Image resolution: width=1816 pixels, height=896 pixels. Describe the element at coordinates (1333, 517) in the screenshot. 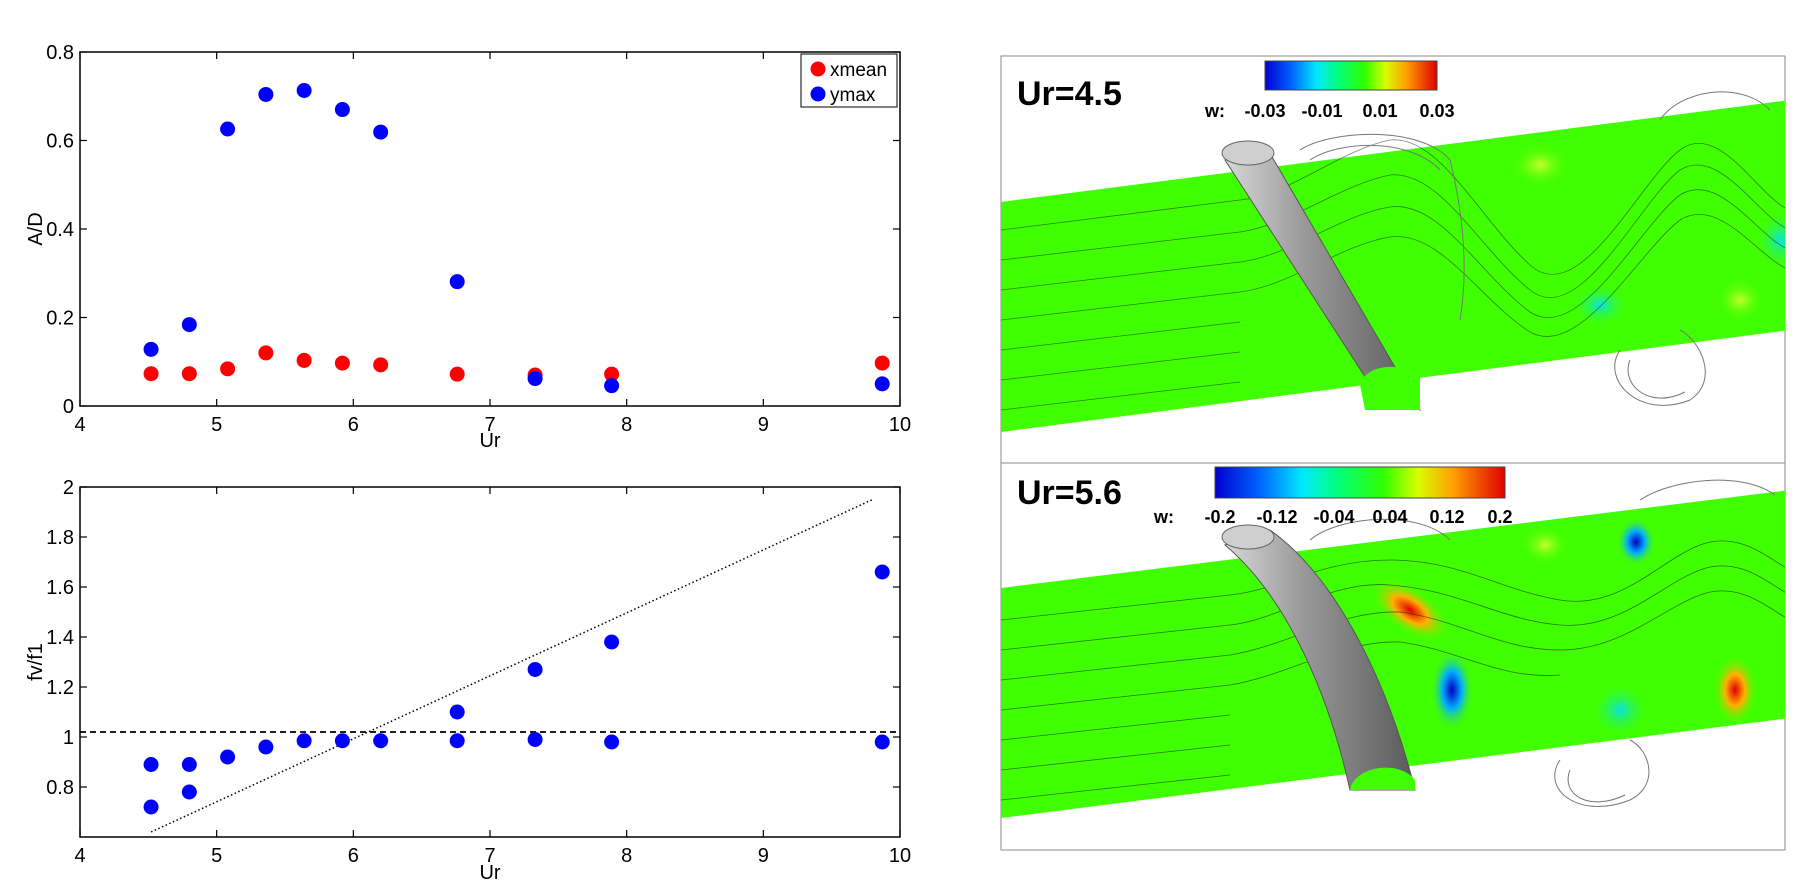

I see `colorbar-tick: -0.04` at that location.